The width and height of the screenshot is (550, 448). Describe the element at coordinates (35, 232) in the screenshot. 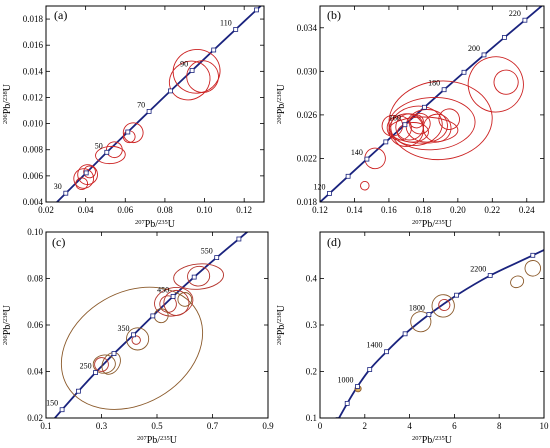

I see `y-tick-label: 0.10` at that location.